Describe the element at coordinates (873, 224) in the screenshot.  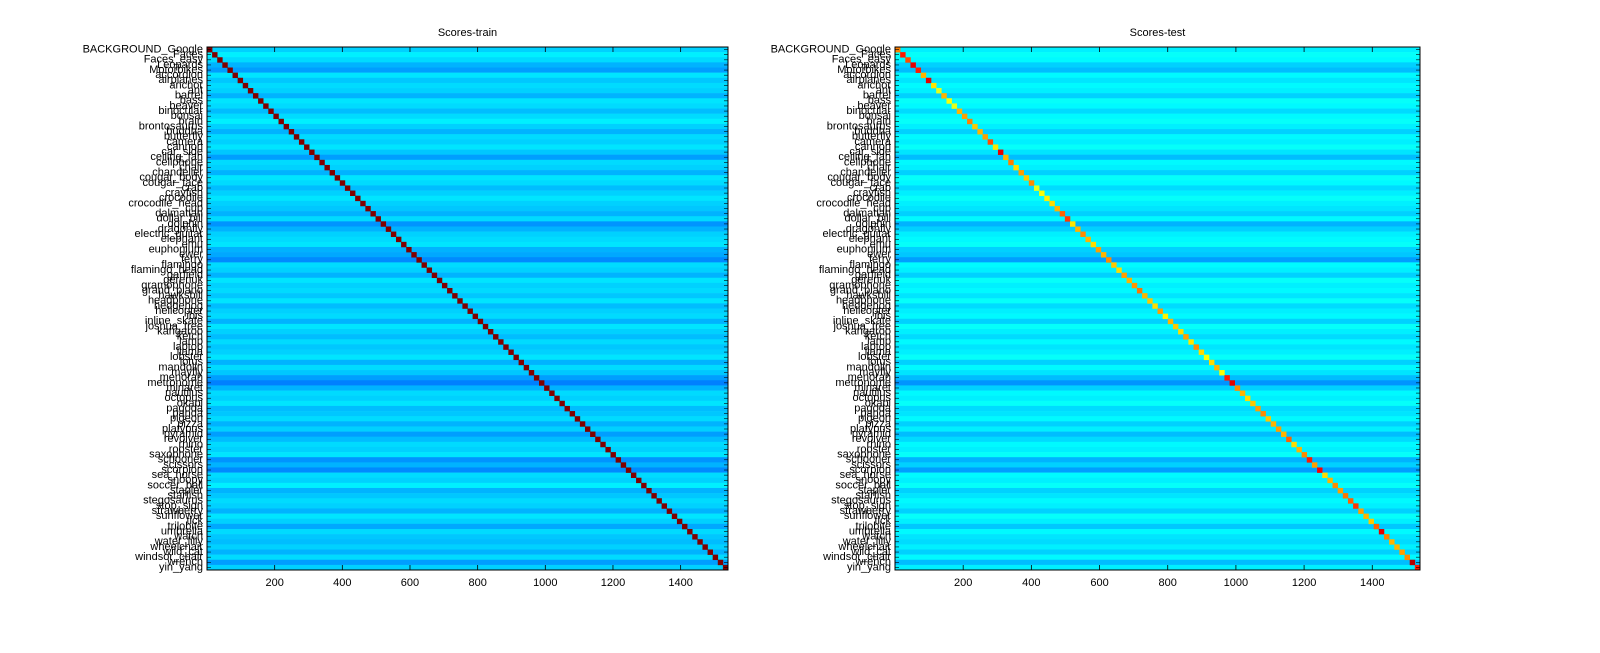
I see `y-tick-label: dolphin` at that location.